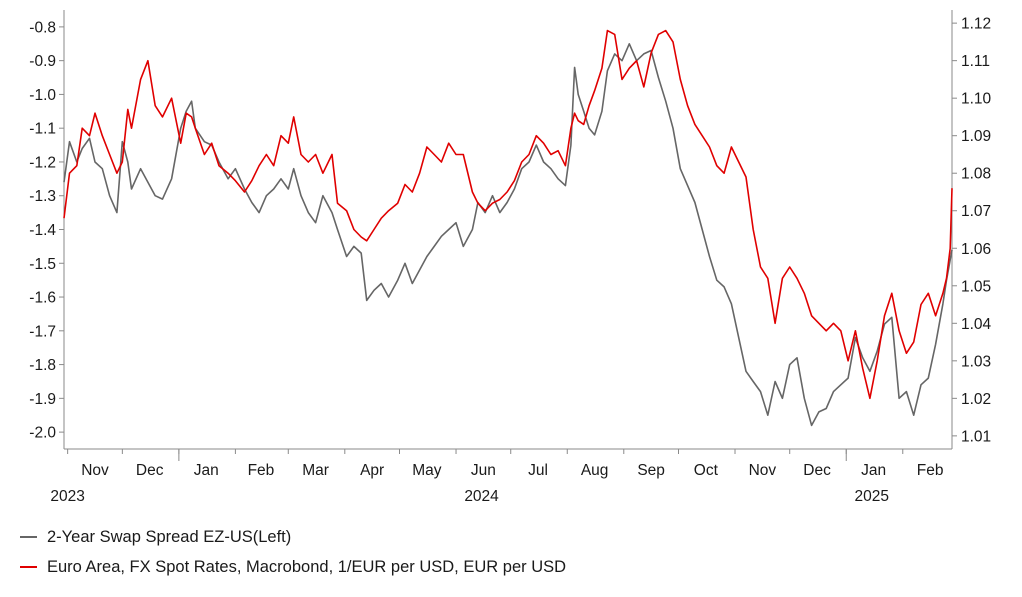 The height and width of the screenshot is (597, 1022). I want to click on x-tick-label: Sep, so click(651, 470).